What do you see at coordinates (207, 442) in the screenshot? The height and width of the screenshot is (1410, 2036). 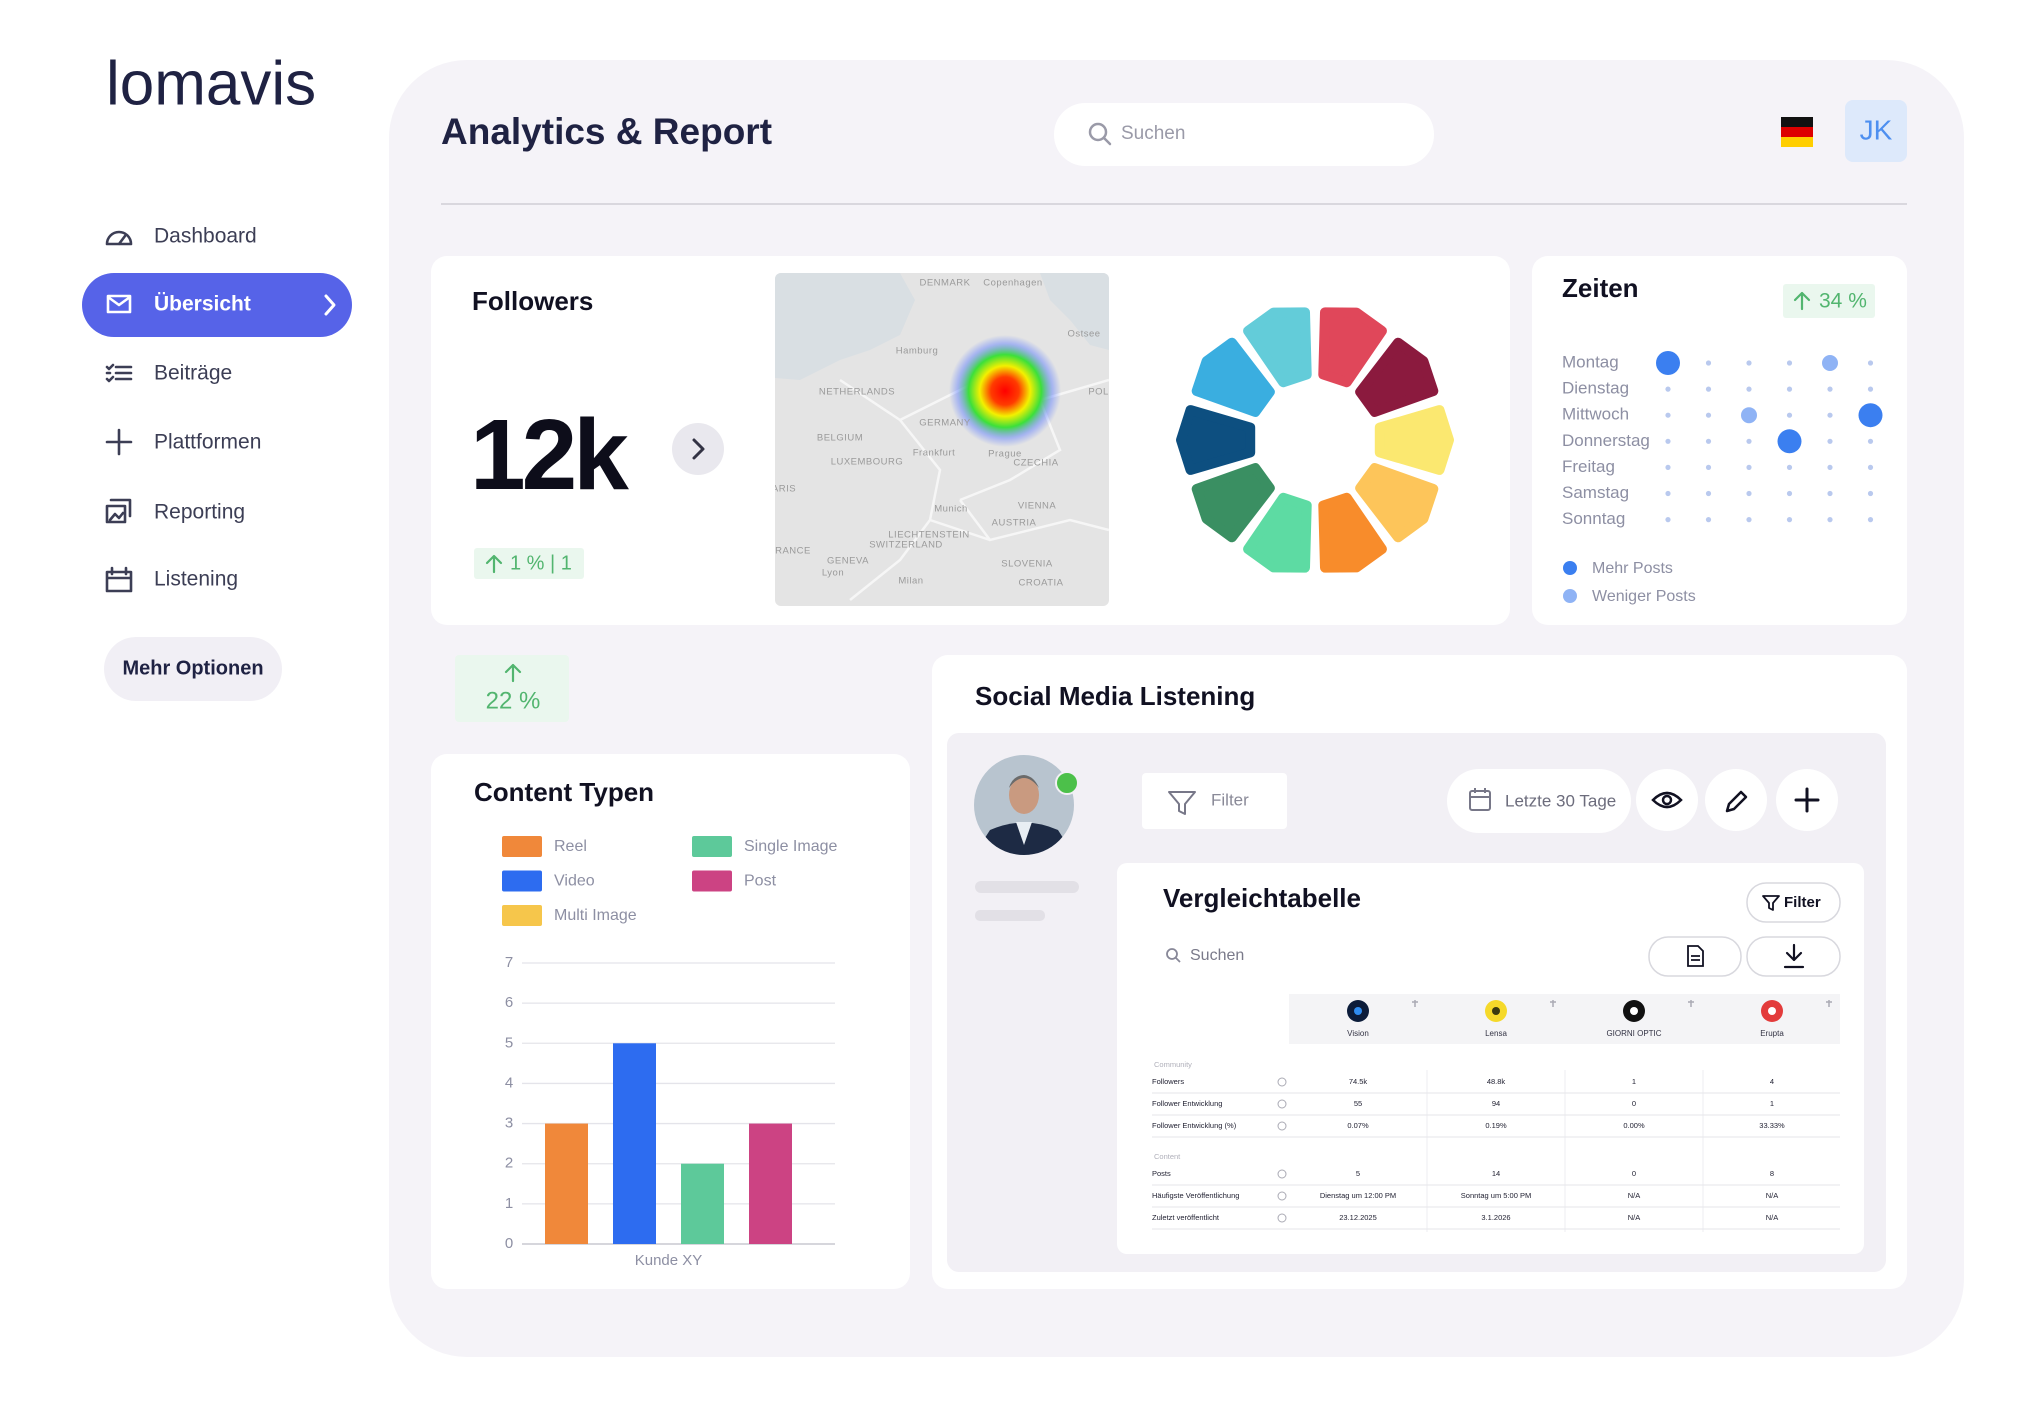 I see `nav-item: Plattformen` at bounding box center [207, 442].